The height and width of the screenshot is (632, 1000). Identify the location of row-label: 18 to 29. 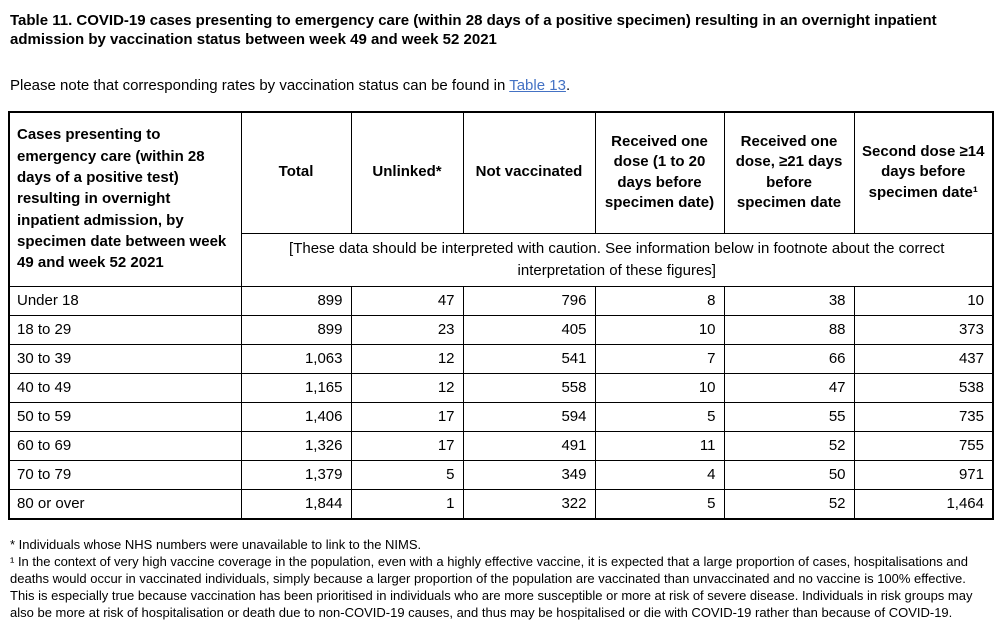
(125, 329).